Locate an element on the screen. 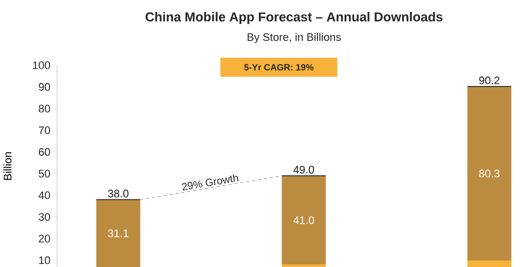 This screenshot has width=532, height=267. y-tick-label: 80 is located at coordinates (44, 108).